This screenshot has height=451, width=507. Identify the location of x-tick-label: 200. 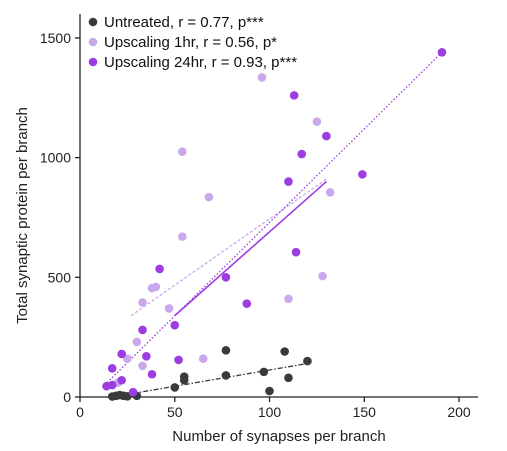
(459, 412).